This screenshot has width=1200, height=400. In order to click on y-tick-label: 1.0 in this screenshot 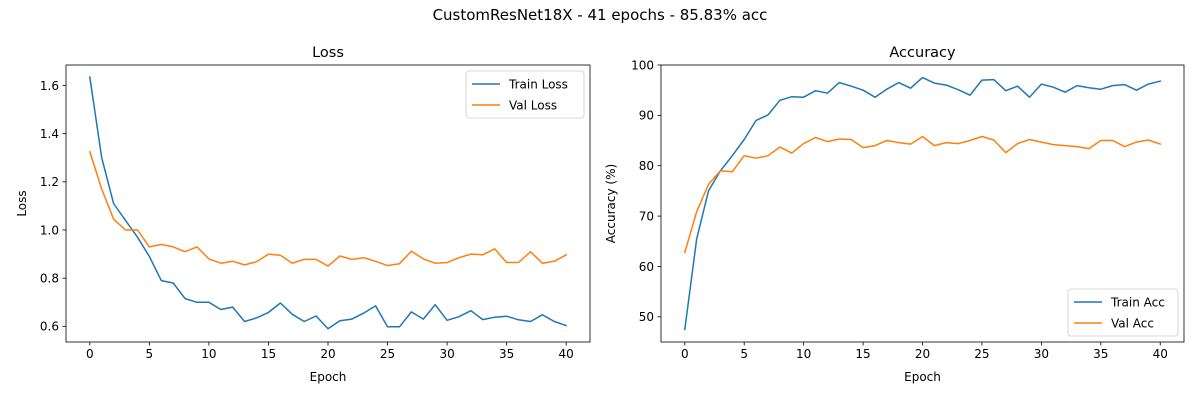, I will do `click(49, 230)`.